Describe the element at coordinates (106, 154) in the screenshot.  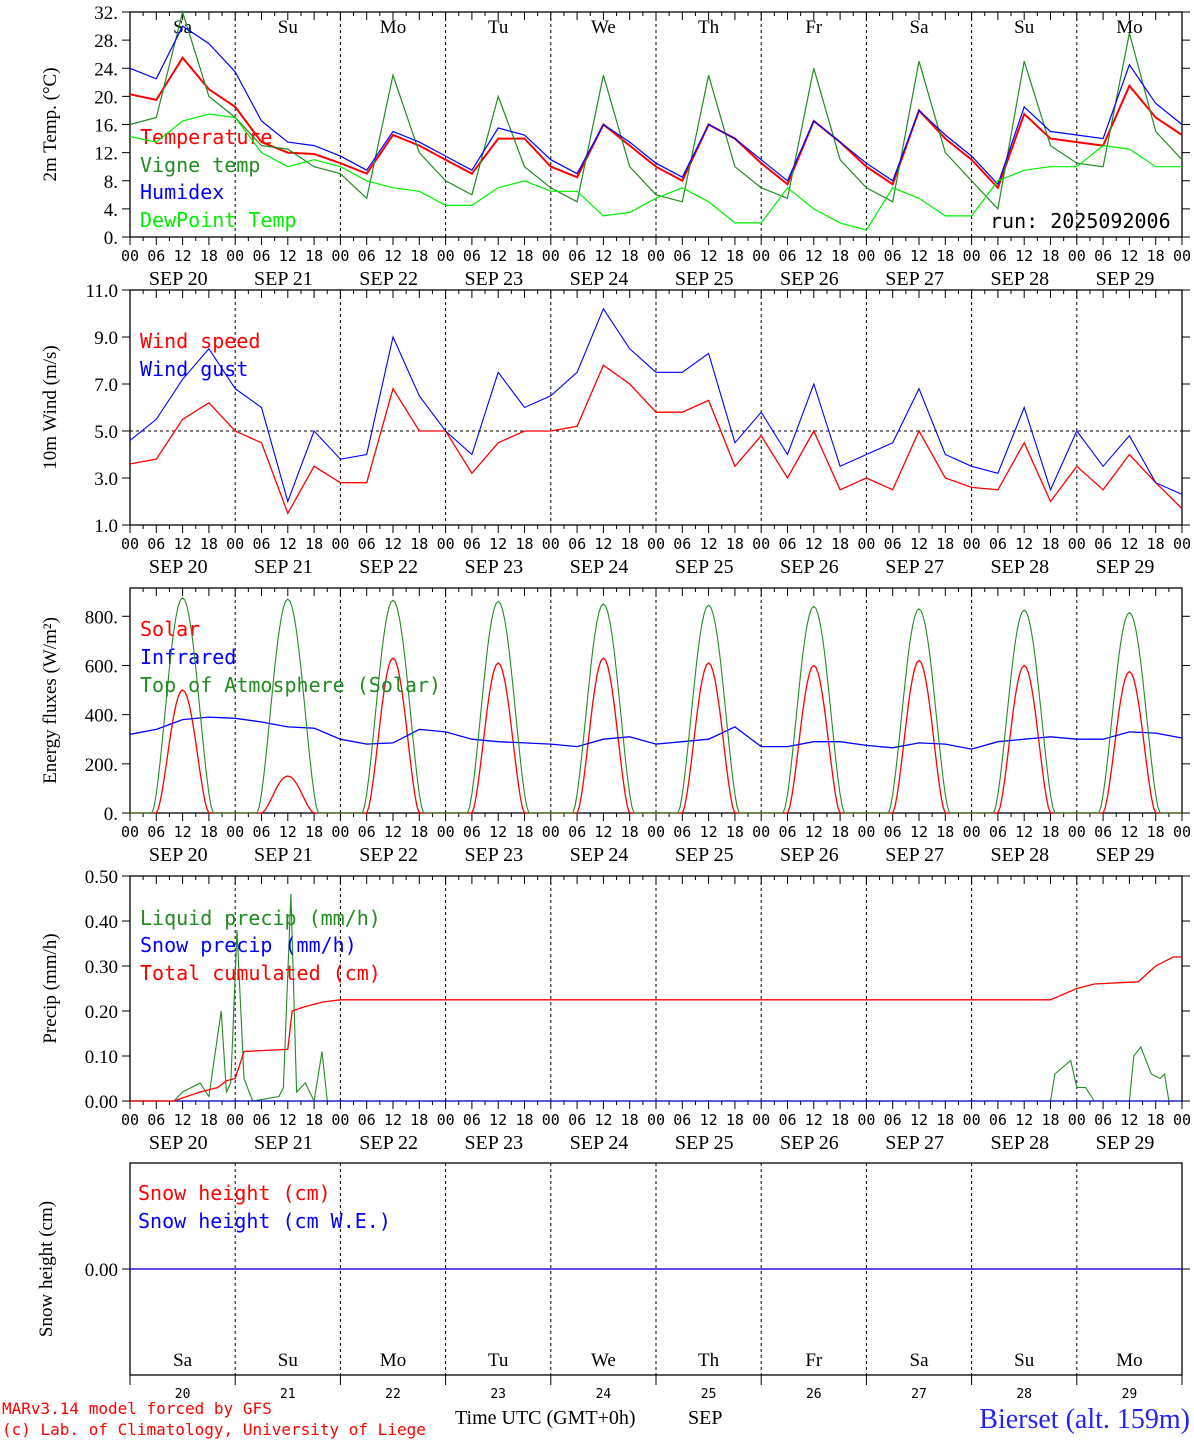
I see `y-tick-label: 12.` at that location.